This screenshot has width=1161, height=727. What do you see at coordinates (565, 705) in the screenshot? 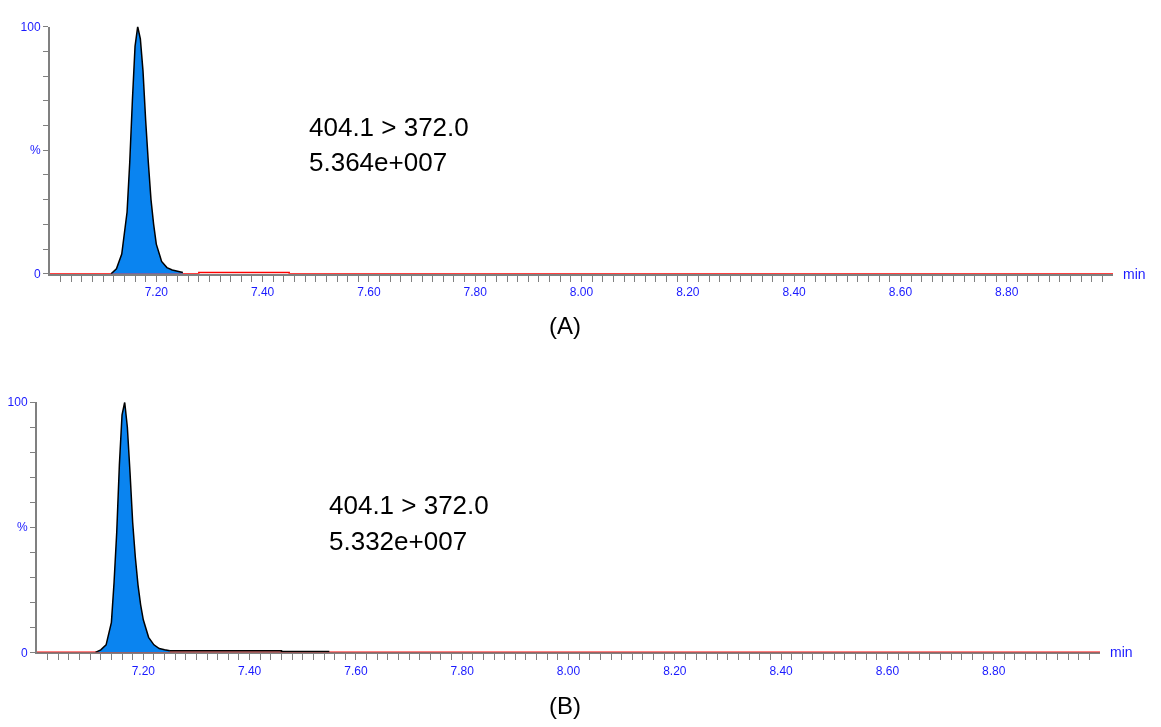
I see `text: (B)` at bounding box center [565, 705].